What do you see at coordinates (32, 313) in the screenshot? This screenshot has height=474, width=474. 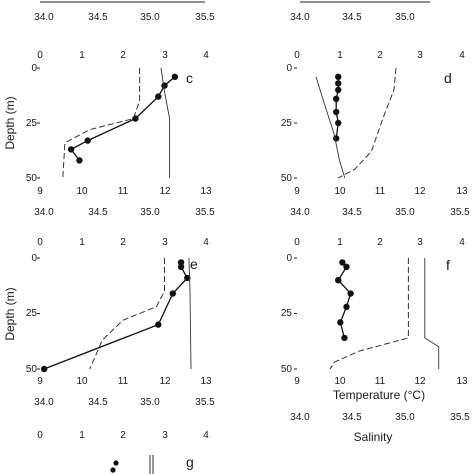 I see `e-ytick-1: 25` at bounding box center [32, 313].